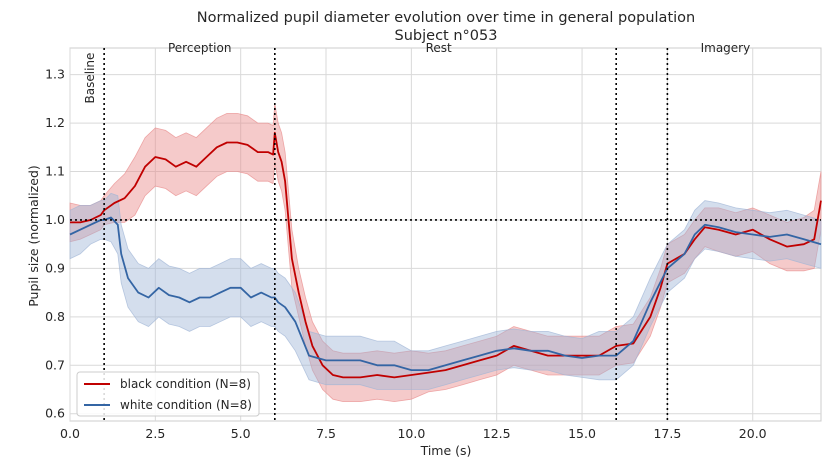 The width and height of the screenshot is (831, 468). What do you see at coordinates (497, 433) in the screenshot?
I see `x-tick-label: 12.5` at bounding box center [497, 433].